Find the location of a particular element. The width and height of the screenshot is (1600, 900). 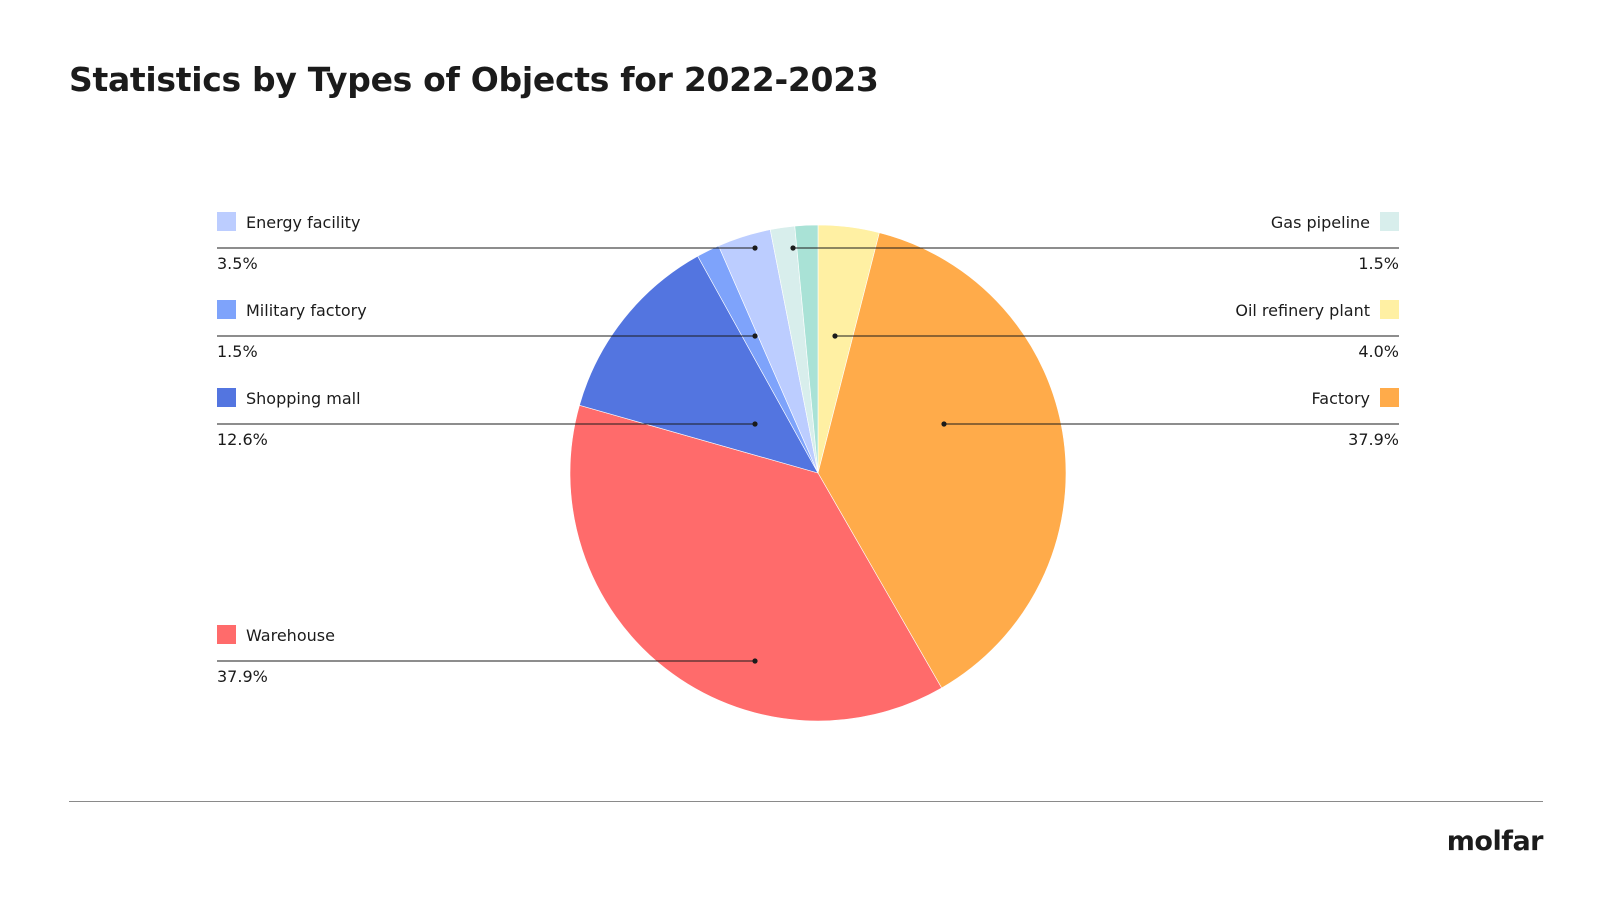

legend-value-gas-pipeline: 1.5% is located at coordinates (1378, 263).